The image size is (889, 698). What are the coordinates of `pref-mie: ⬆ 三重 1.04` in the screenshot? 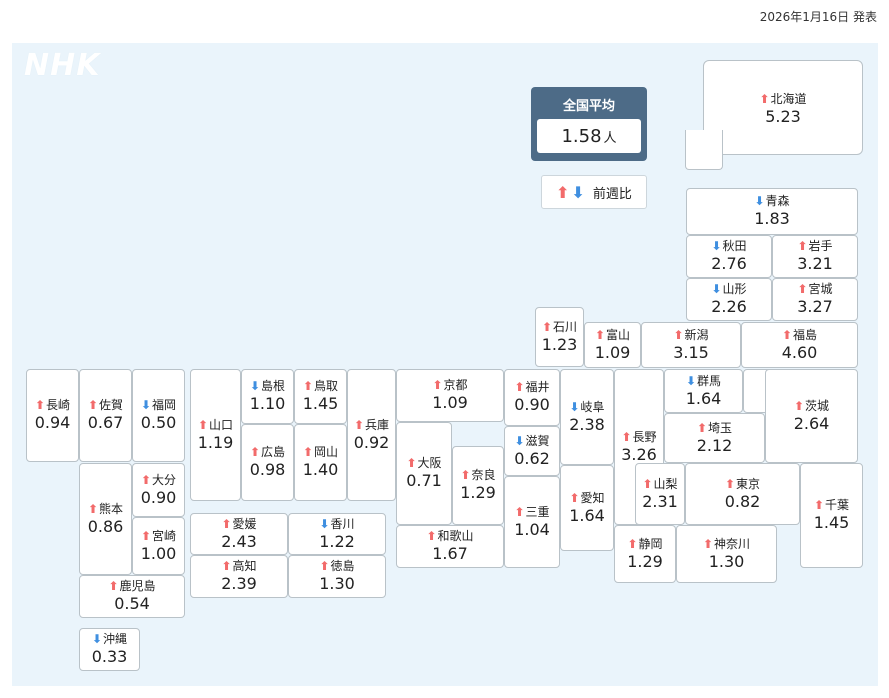 It's located at (532, 522).